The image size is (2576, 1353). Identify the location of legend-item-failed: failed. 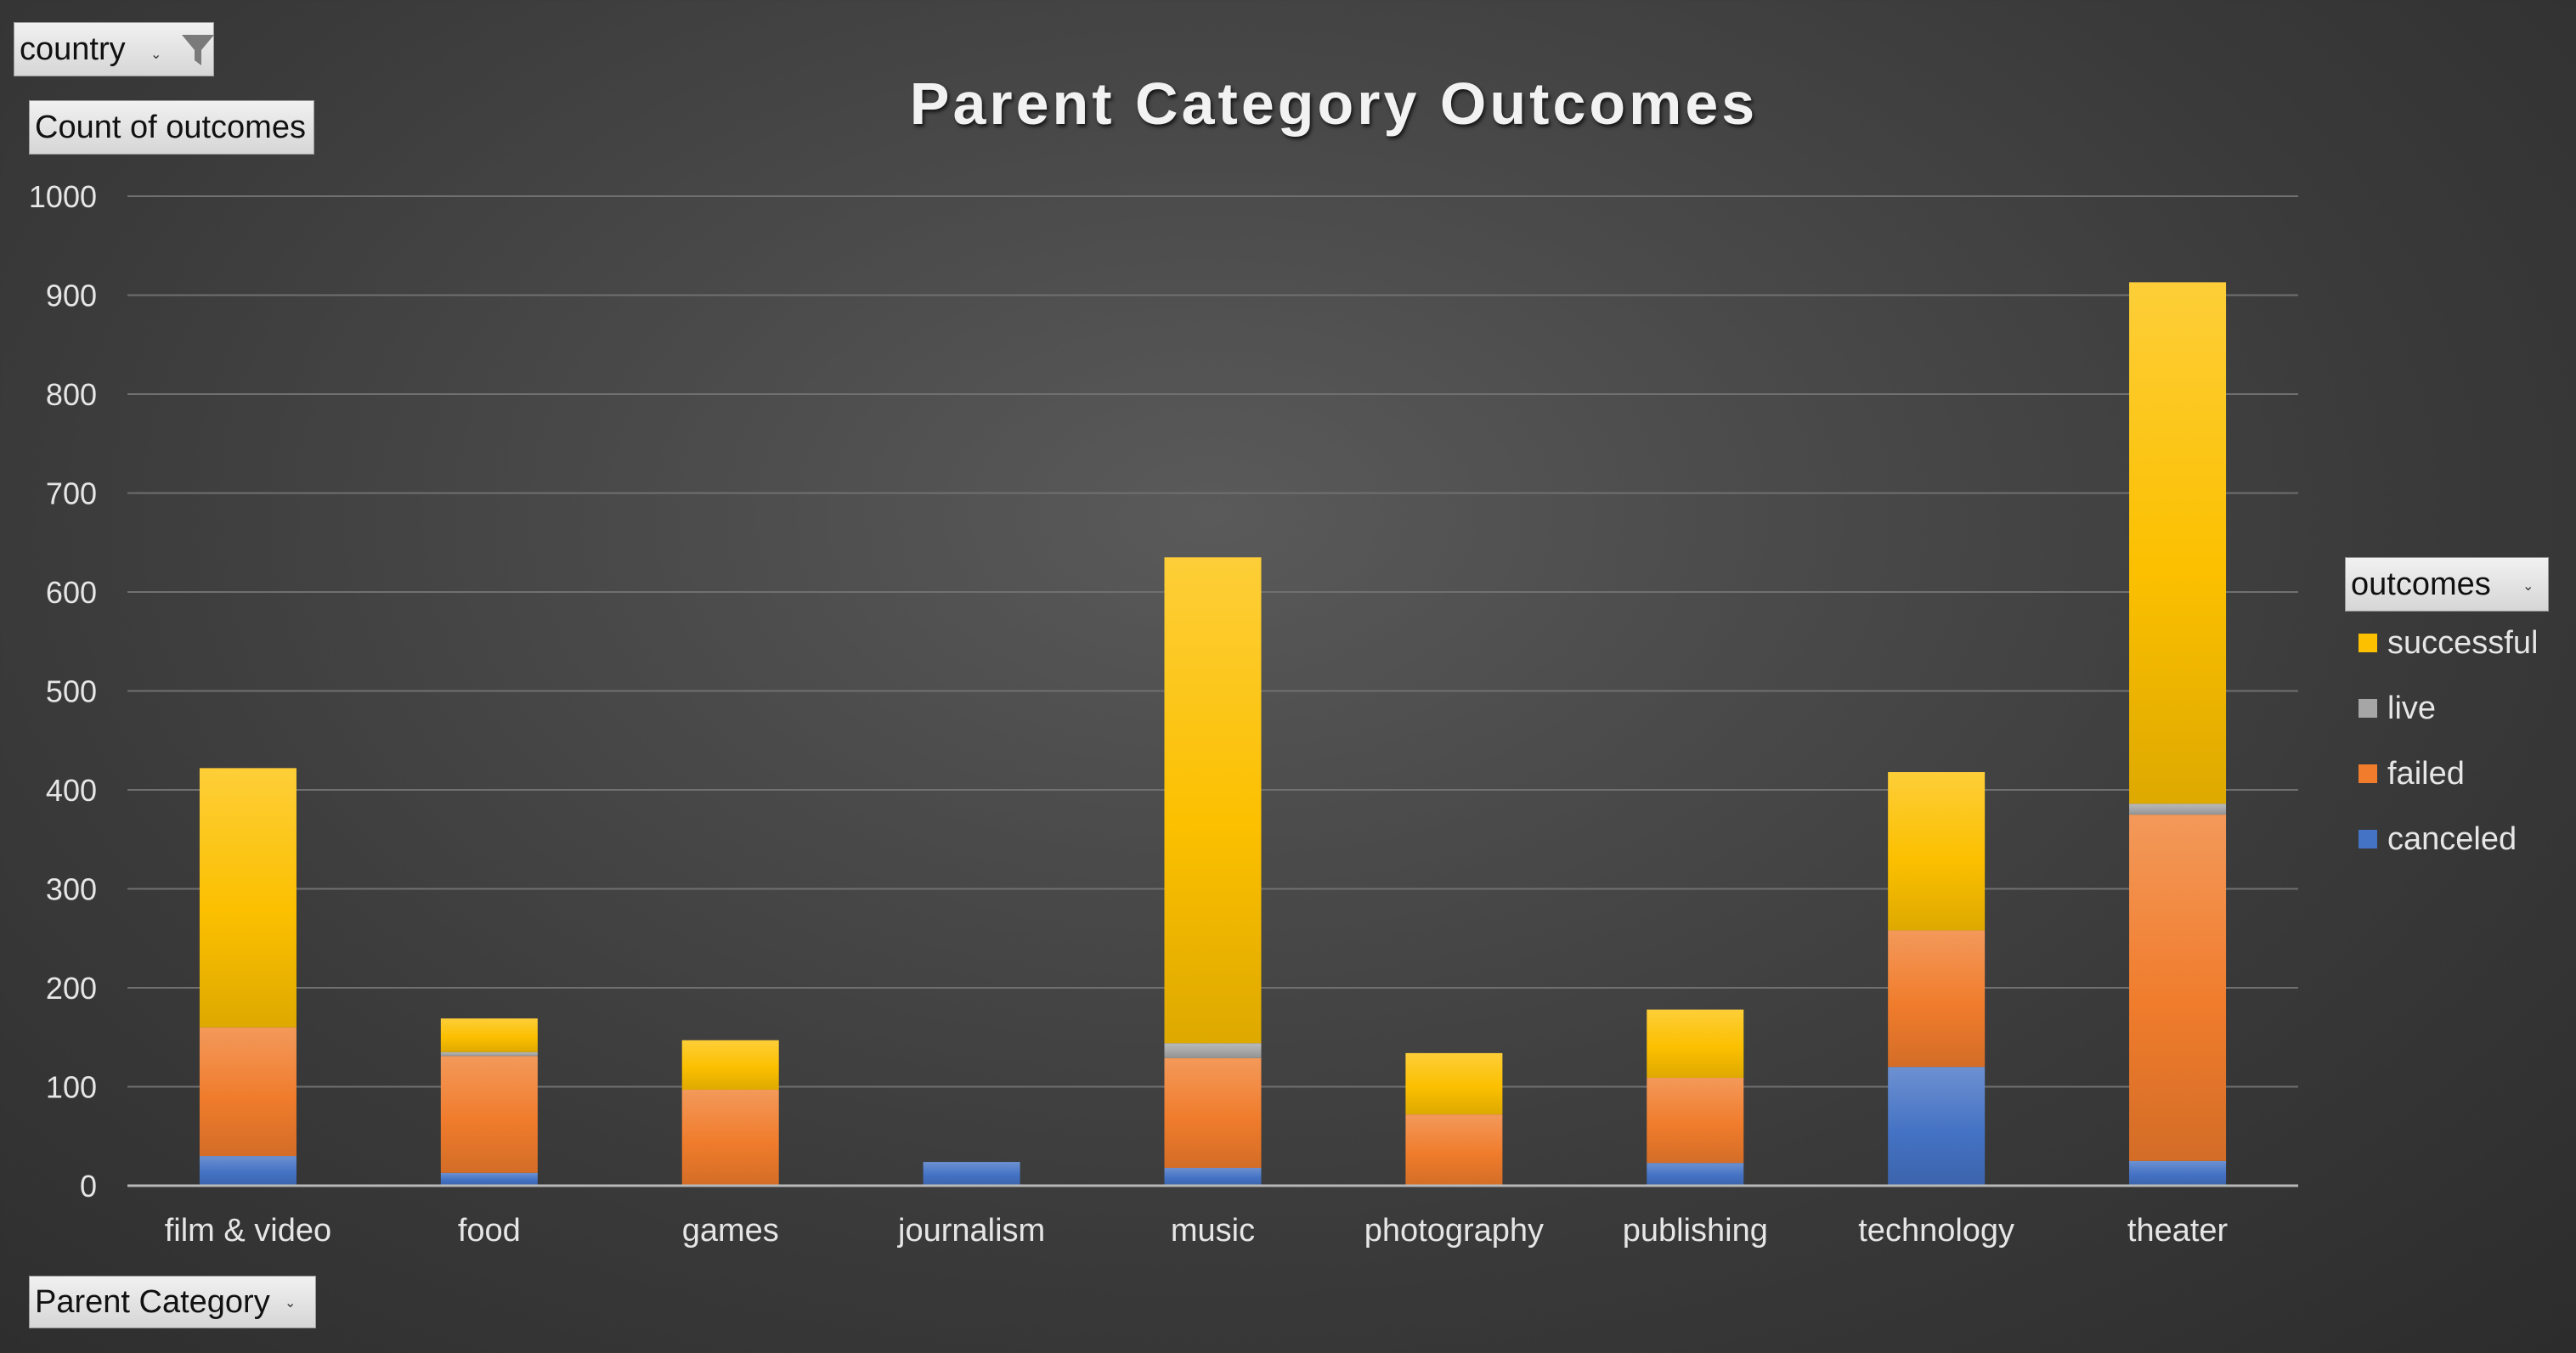
(2412, 774).